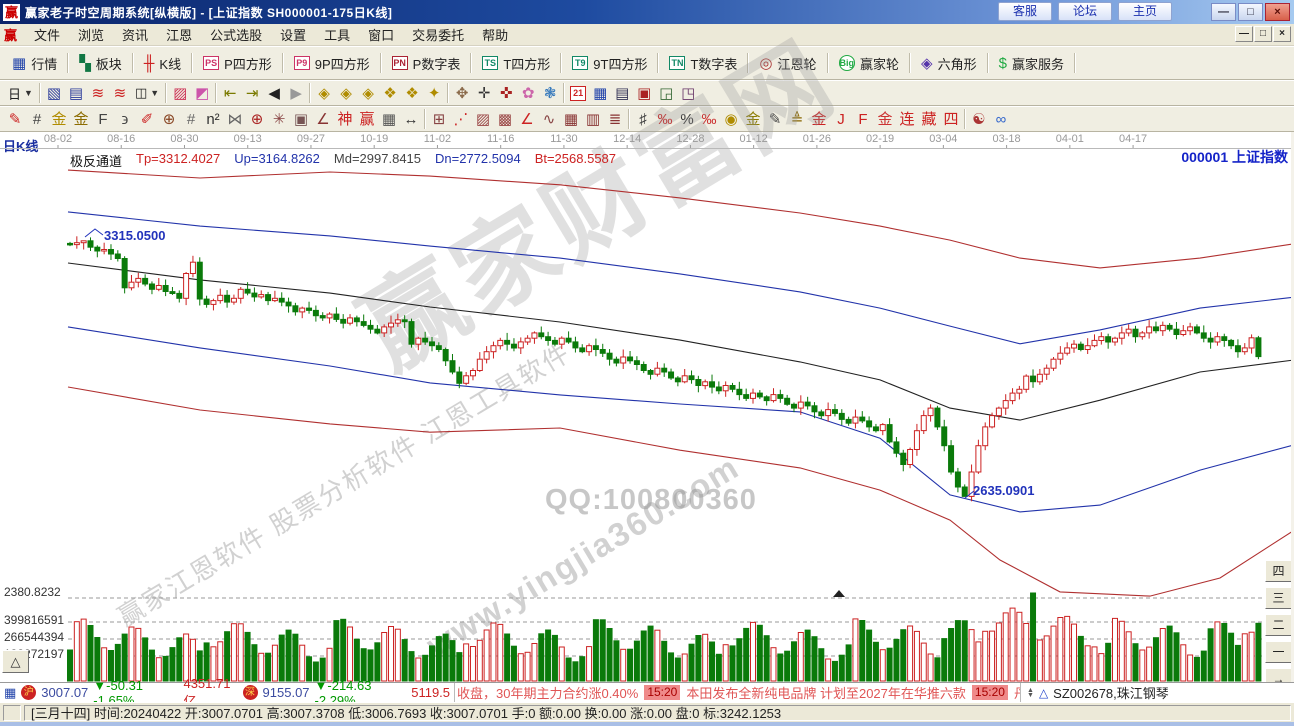 The width and height of the screenshot is (1294, 726). What do you see at coordinates (462, 93) in the screenshot?
I see `pan-hand-icon: ✥` at bounding box center [462, 93].